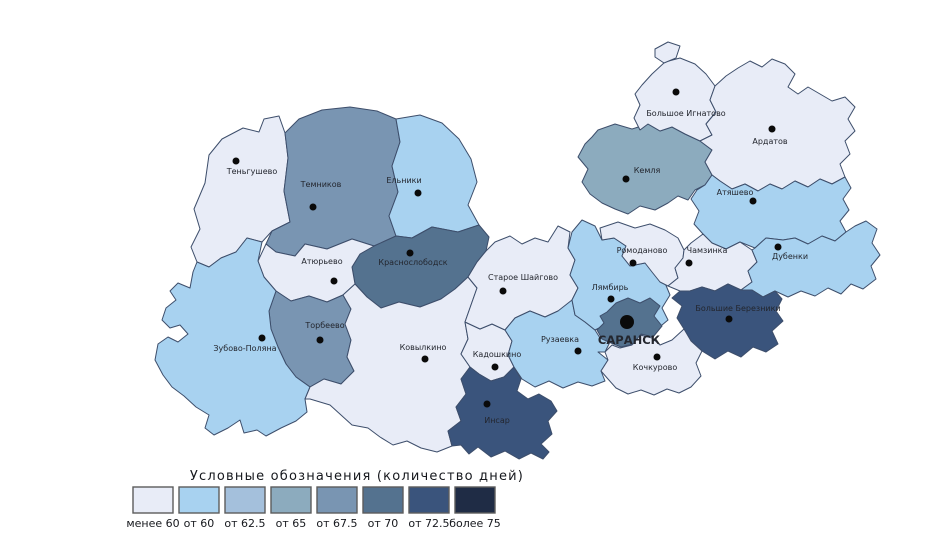 The image size is (933, 555). I want to click on district-label-staroe-shaygovo: Старое Шайгово, so click(523, 277).